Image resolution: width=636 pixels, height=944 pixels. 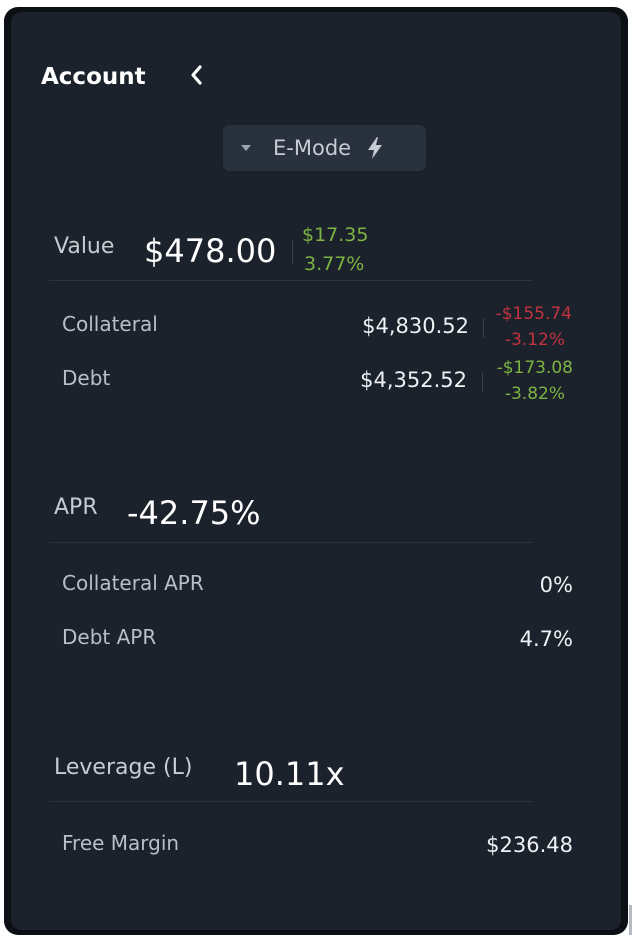 I want to click on emode-label: E-Mode, so click(x=312, y=148).